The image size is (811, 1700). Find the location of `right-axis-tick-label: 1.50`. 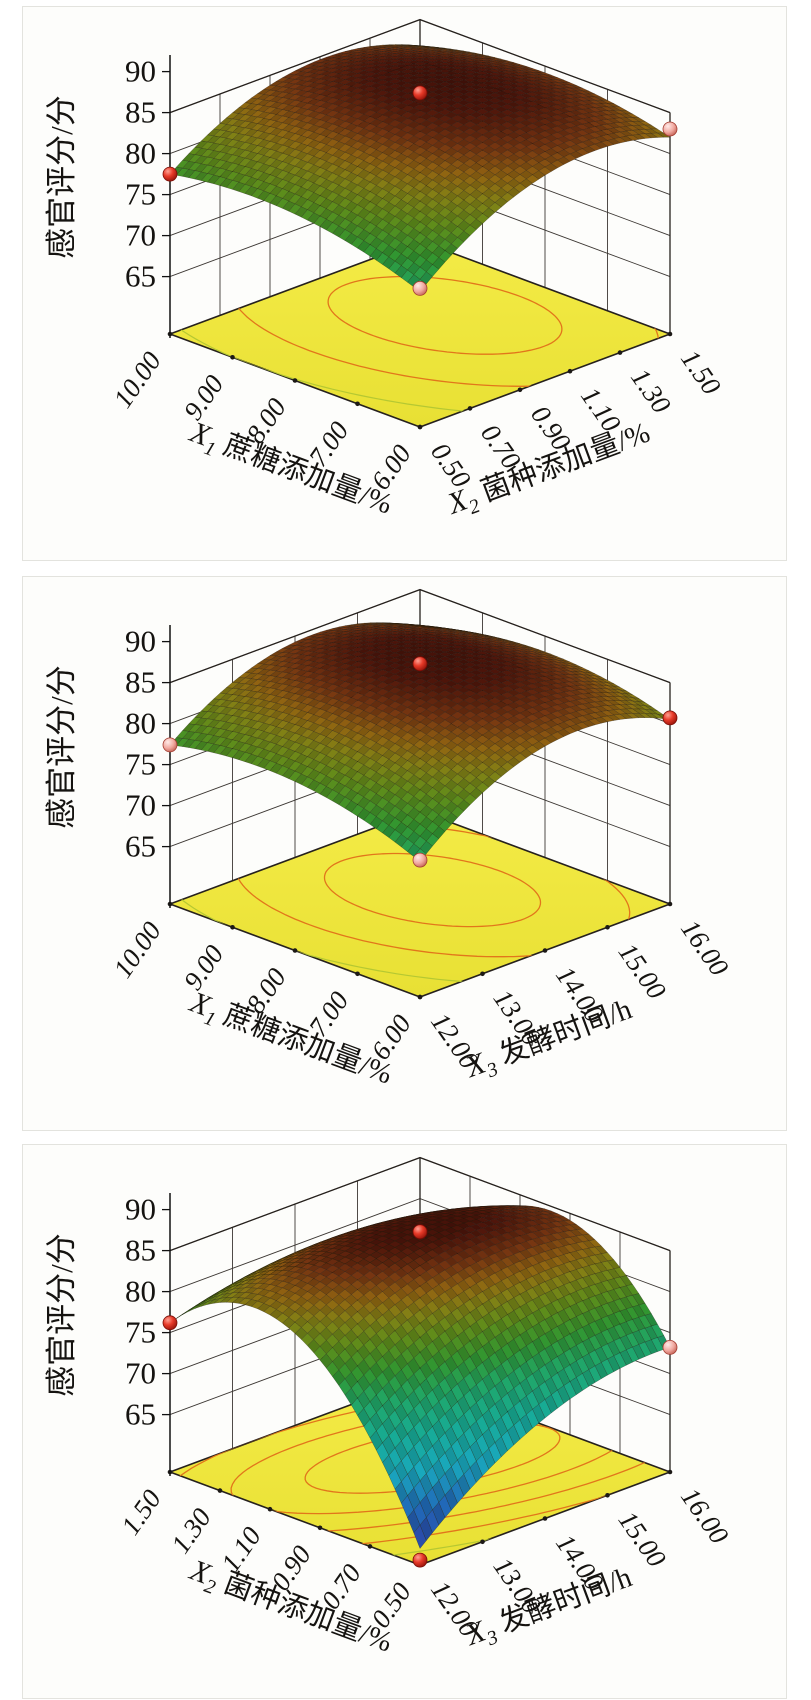

right-axis-tick-label: 1.50 is located at coordinates (701, 372).